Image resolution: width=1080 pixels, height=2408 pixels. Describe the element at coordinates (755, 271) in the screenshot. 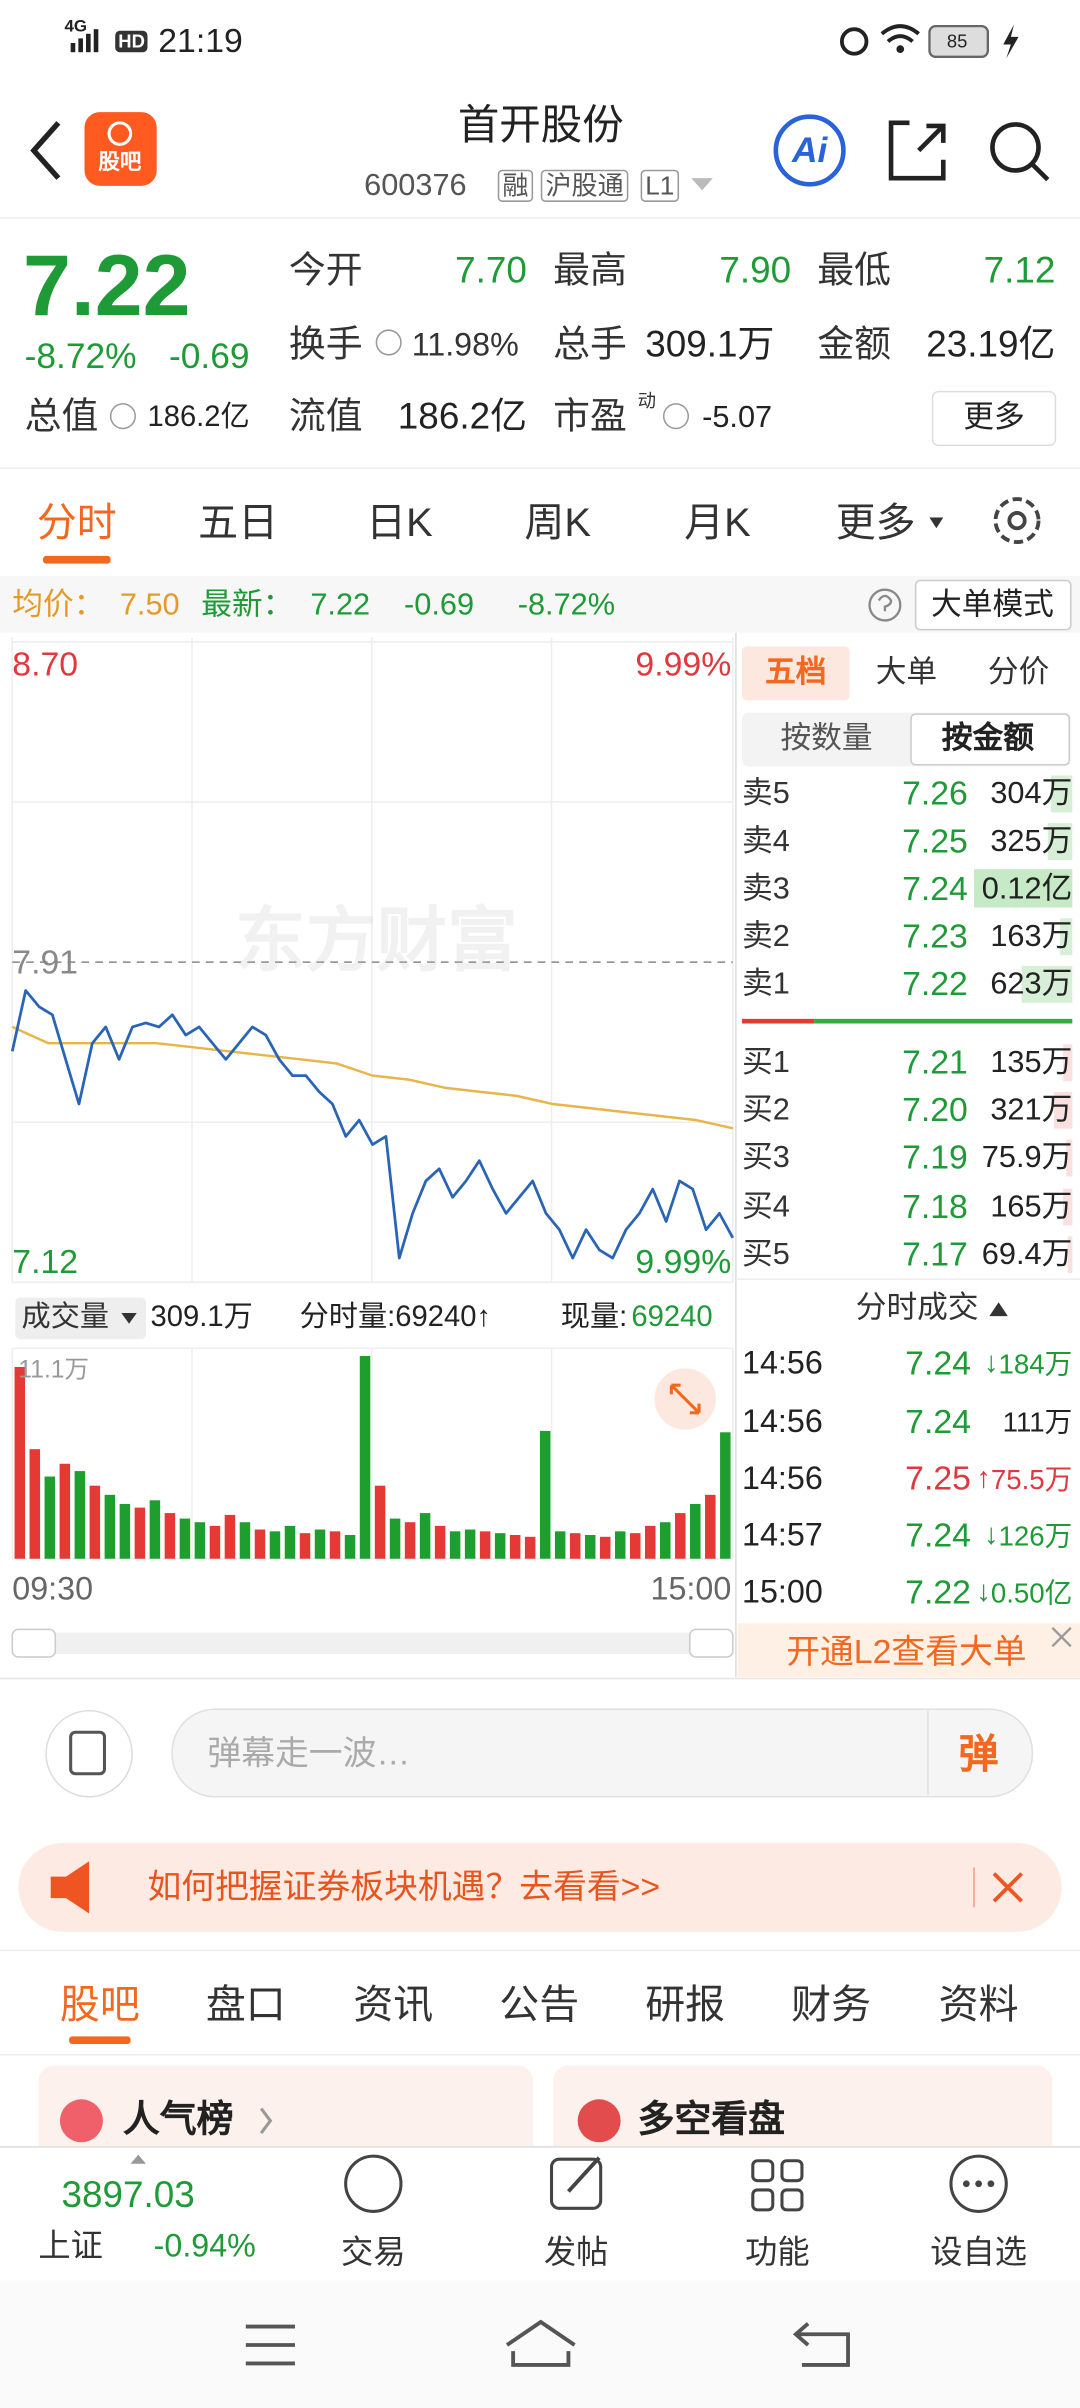

I see `field-value: 7.90` at that location.